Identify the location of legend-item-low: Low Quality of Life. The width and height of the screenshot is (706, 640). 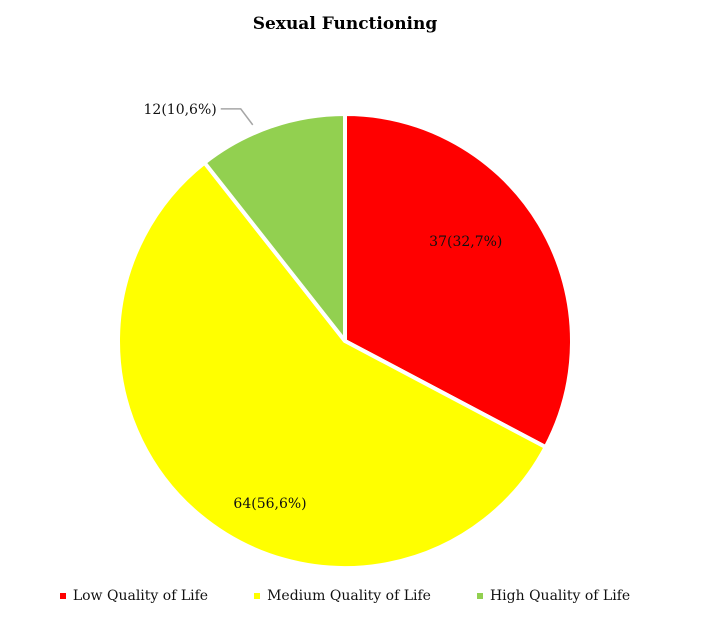
(134, 596).